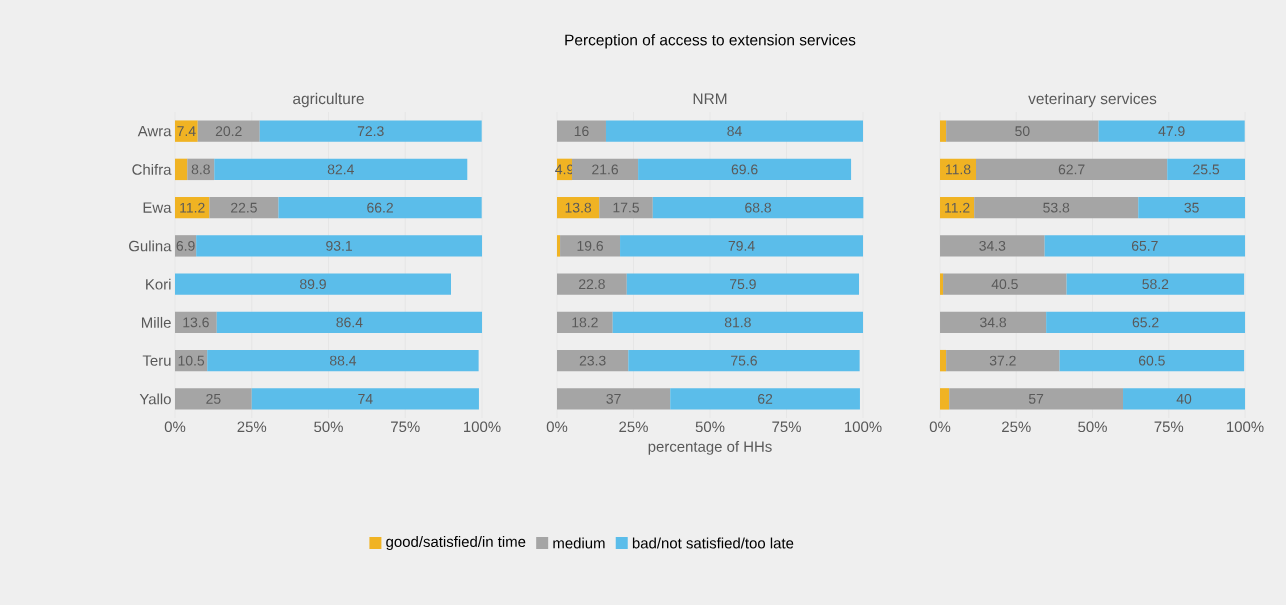  I want to click on legend-label: good/satisfied/in time, so click(456, 543).